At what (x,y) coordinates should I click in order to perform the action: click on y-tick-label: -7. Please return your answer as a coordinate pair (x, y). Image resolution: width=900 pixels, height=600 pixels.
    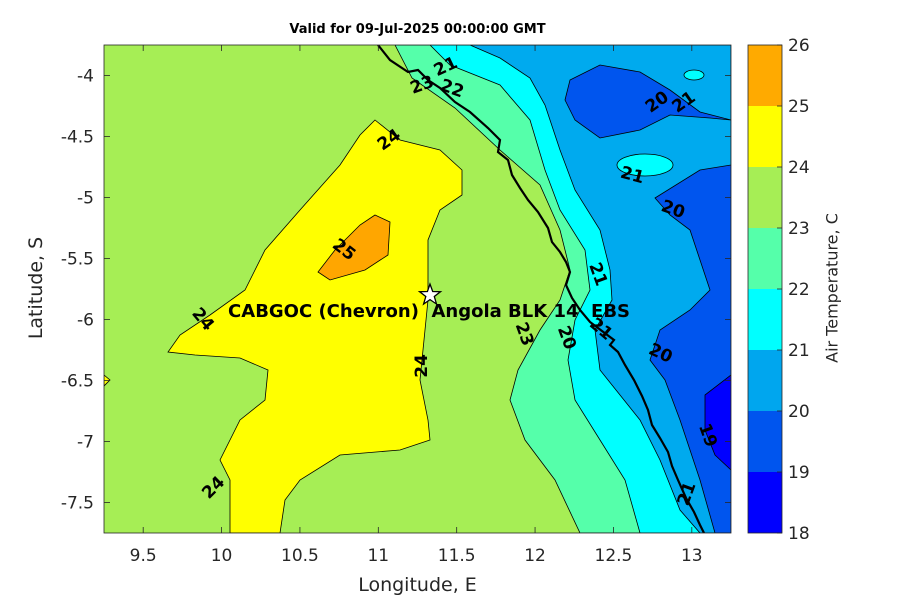
    Looking at the image, I should click on (85, 443).